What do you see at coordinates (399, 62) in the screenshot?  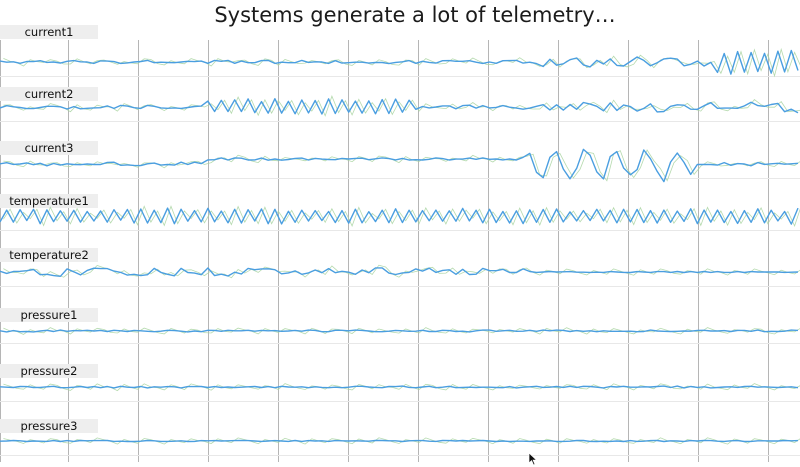 I see `current1-series-line` at bounding box center [399, 62].